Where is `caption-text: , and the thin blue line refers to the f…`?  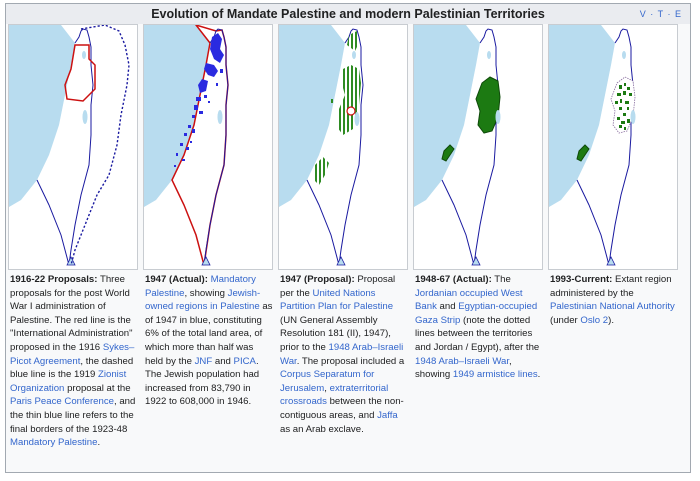 caption-text: , and the thin blue line refers to the f… is located at coordinates (73, 415).